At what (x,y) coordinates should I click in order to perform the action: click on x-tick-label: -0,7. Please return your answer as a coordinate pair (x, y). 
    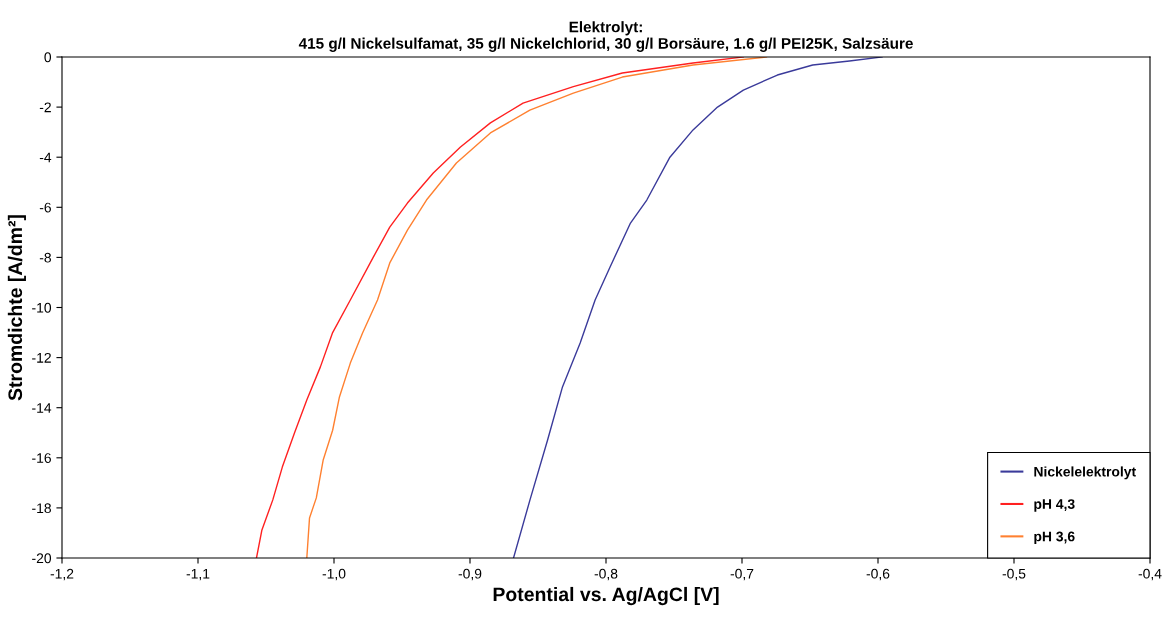
    Looking at the image, I should click on (742, 574).